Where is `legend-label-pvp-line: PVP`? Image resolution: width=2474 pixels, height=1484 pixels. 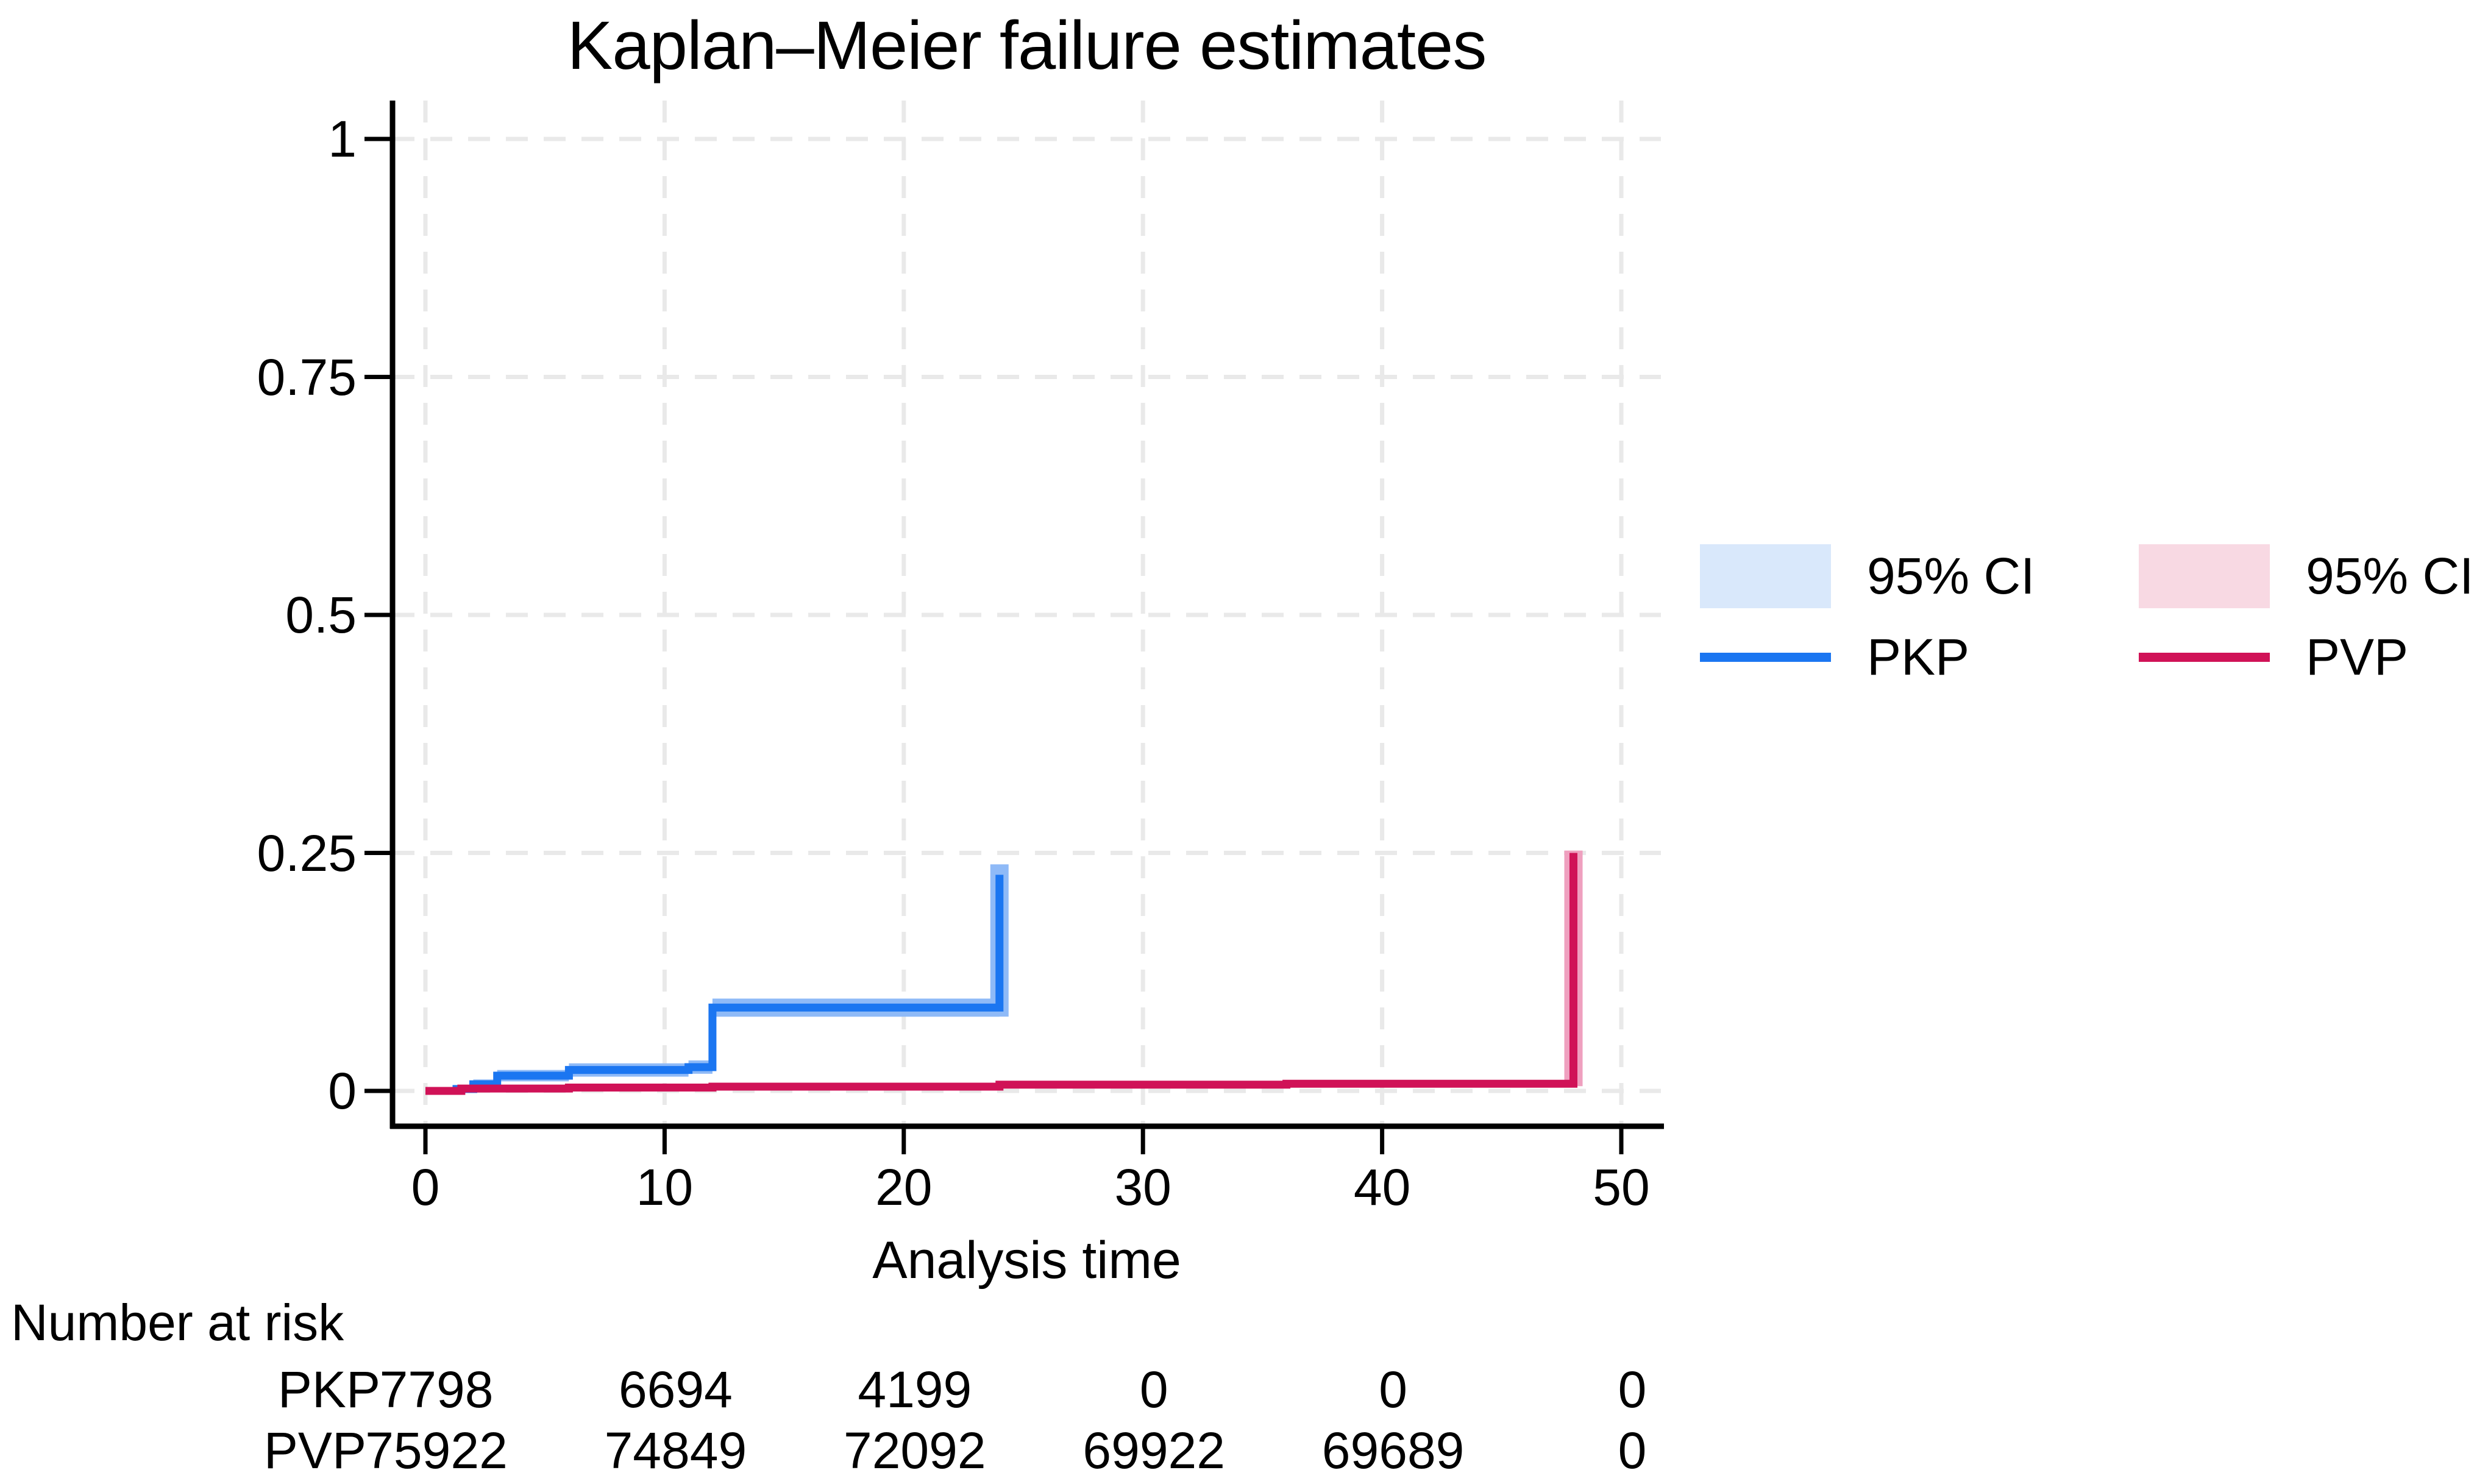 legend-label-pvp-line: PVP is located at coordinates (2357, 657).